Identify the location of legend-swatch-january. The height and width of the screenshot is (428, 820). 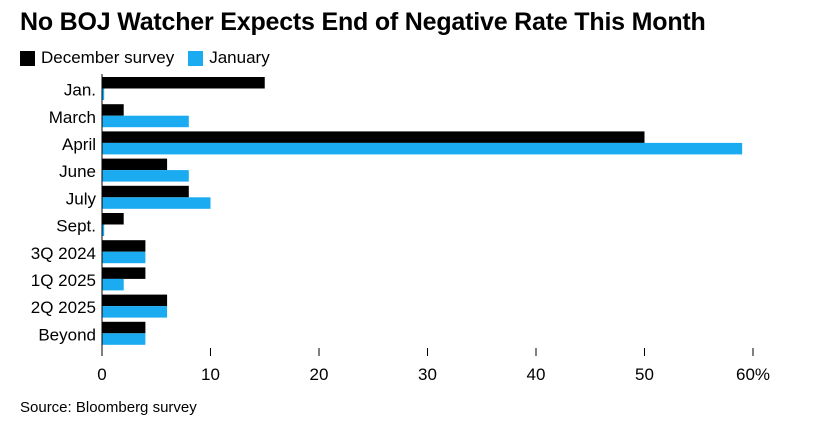
(196, 58).